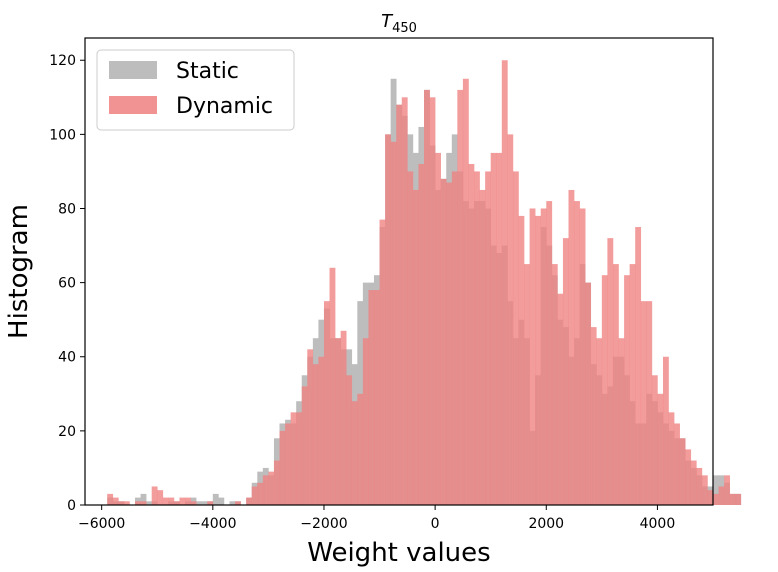 The image size is (778, 572). Describe the element at coordinates (387, 21) in the screenshot. I see `chart-title-main: T` at that location.